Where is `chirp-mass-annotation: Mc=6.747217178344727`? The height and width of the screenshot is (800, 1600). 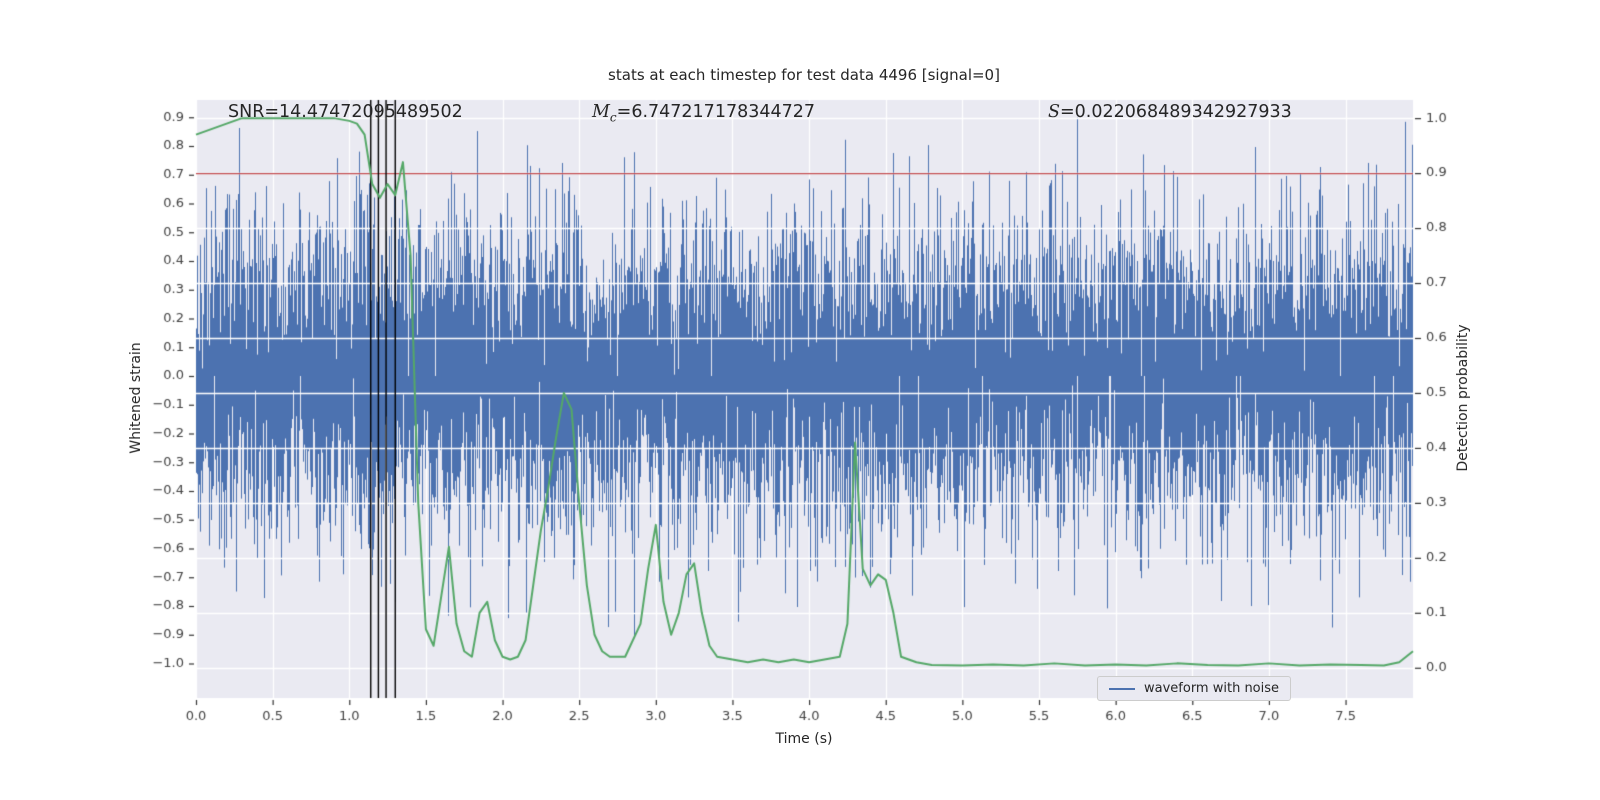 chirp-mass-annotation: Mc=6.747217178344727 is located at coordinates (703, 113).